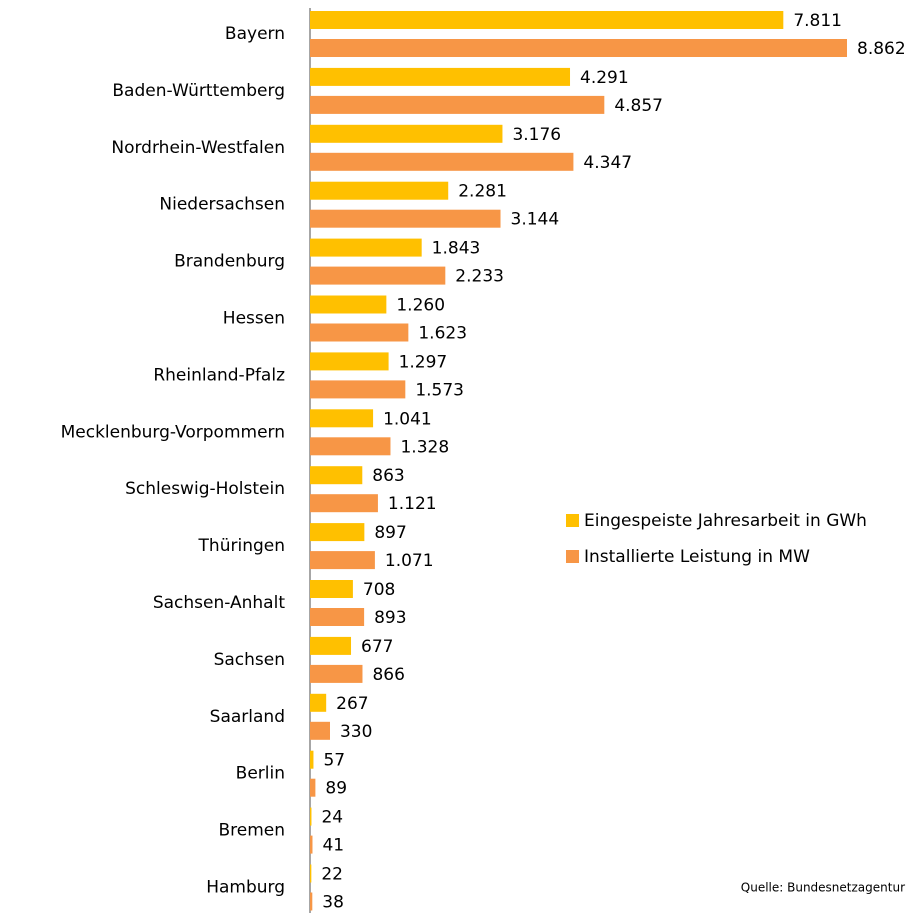 Image resolution: width=921 pixels, height=913 pixels. I want to click on value-label: 677, so click(377, 647).